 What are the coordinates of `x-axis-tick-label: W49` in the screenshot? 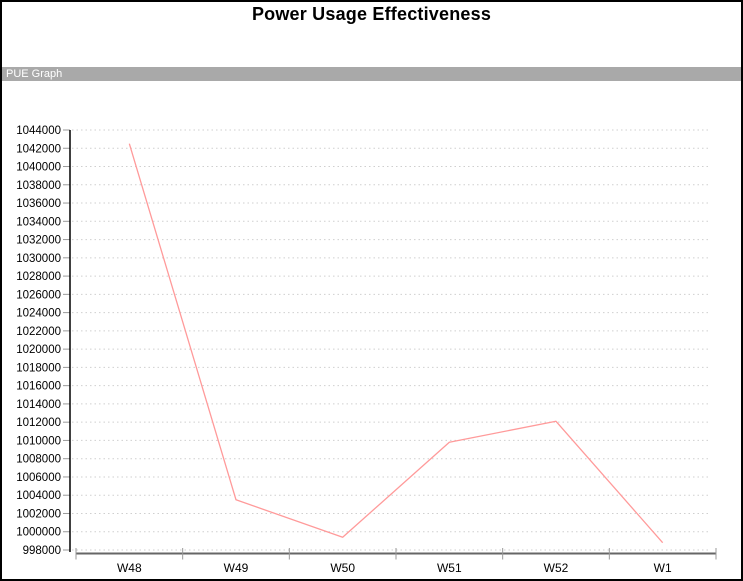 It's located at (236, 568).